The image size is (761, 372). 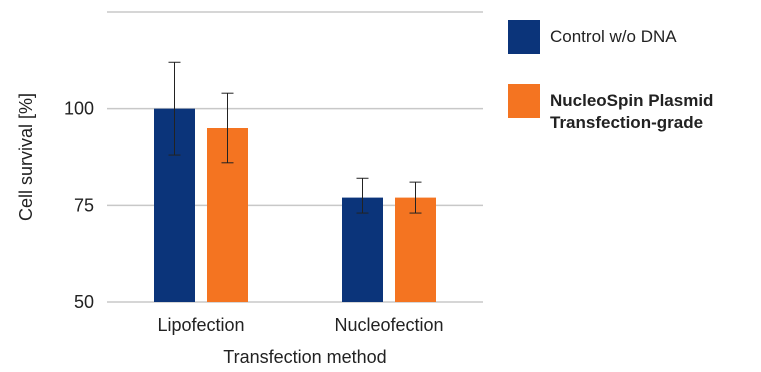 What do you see at coordinates (300, 325) in the screenshot?
I see `x-tick-labels: Lipofection Nucleofection` at bounding box center [300, 325].